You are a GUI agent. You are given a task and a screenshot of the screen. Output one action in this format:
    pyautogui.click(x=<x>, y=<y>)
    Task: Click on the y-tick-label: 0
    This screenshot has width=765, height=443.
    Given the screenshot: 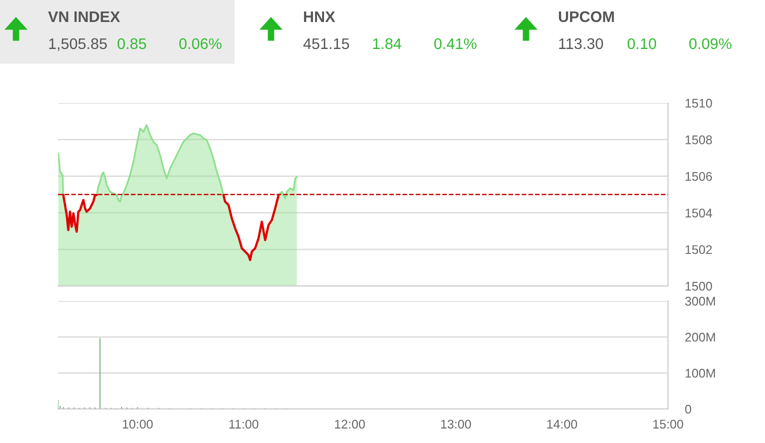 What is the action you would take?
    pyautogui.click(x=688, y=409)
    